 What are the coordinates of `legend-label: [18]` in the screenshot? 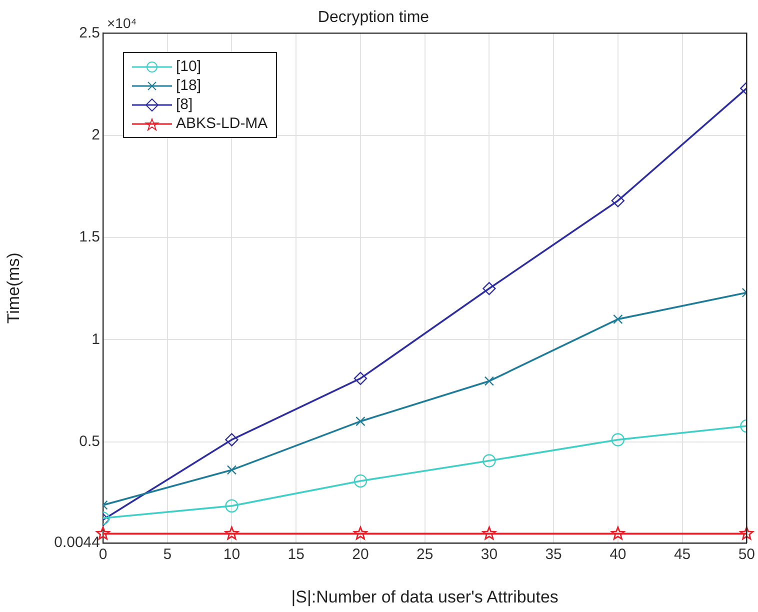 It's located at (189, 85).